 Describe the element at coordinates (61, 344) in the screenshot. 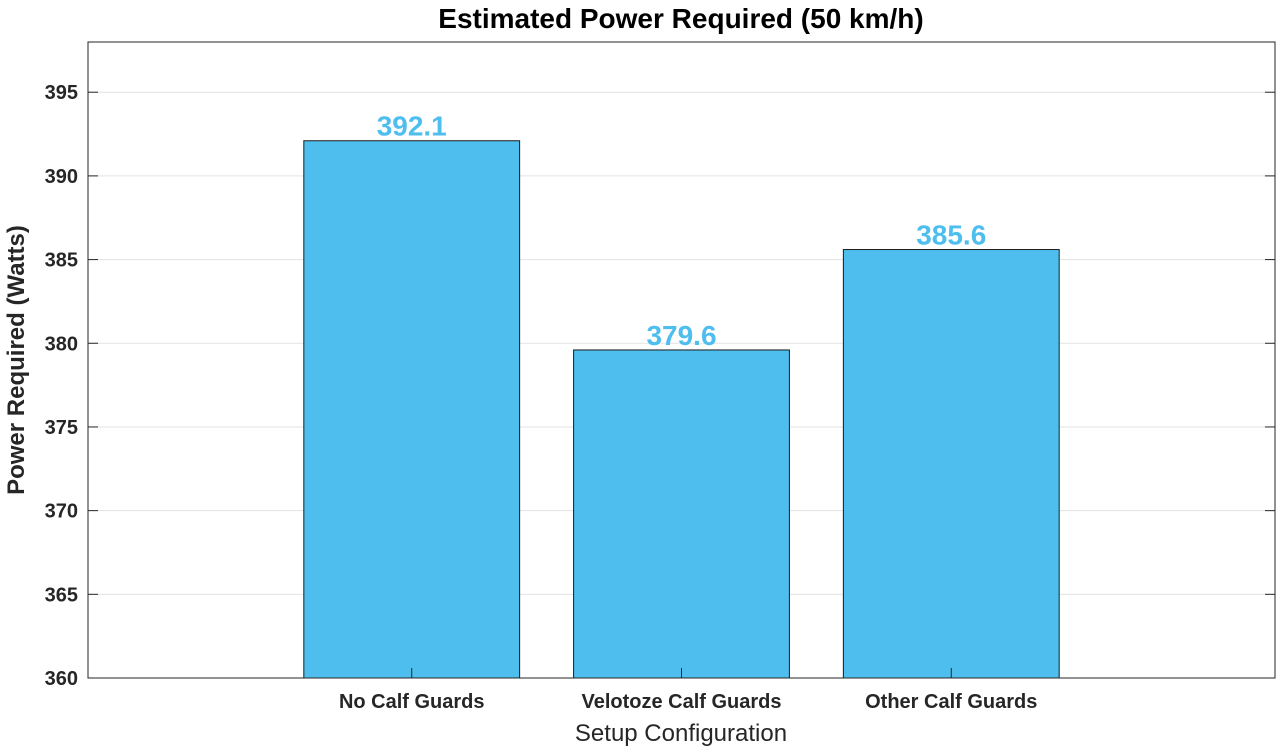

I see `y-tick-label: 380` at that location.